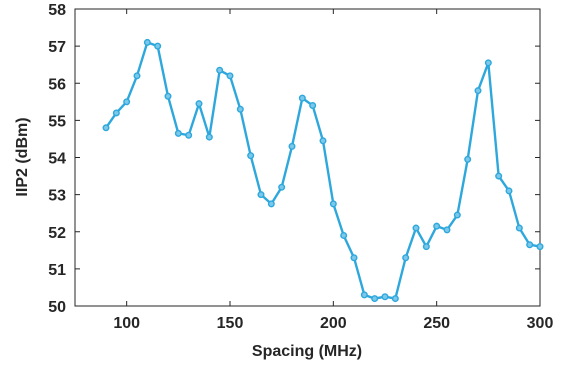 Image resolution: width=571 pixels, height=366 pixels. I want to click on y-tick-label: 51, so click(57, 270).